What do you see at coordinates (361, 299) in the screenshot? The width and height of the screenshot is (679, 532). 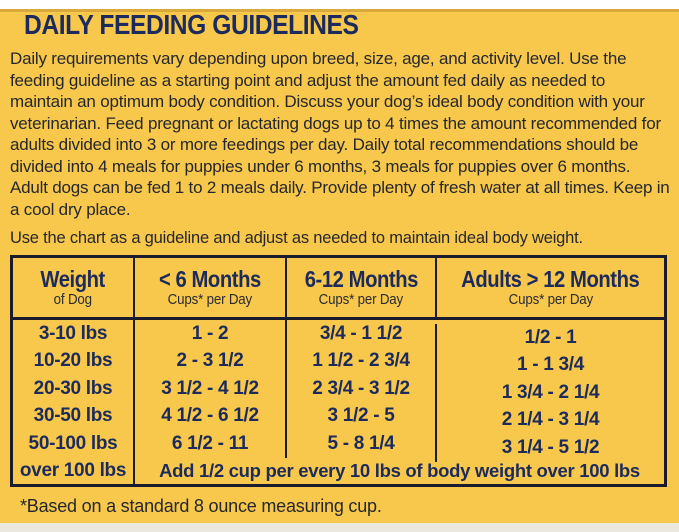 I see `column-header-6-12-months-sublabel: Cups* per Day` at bounding box center [361, 299].